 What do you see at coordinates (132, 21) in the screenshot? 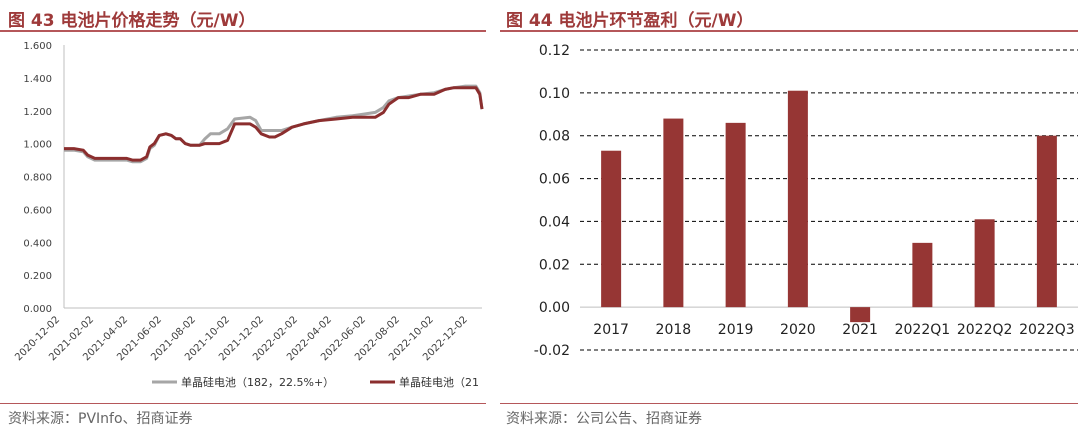
I see `left-figure-title: 图 43 电池片价格走势（元/W）` at bounding box center [132, 21].